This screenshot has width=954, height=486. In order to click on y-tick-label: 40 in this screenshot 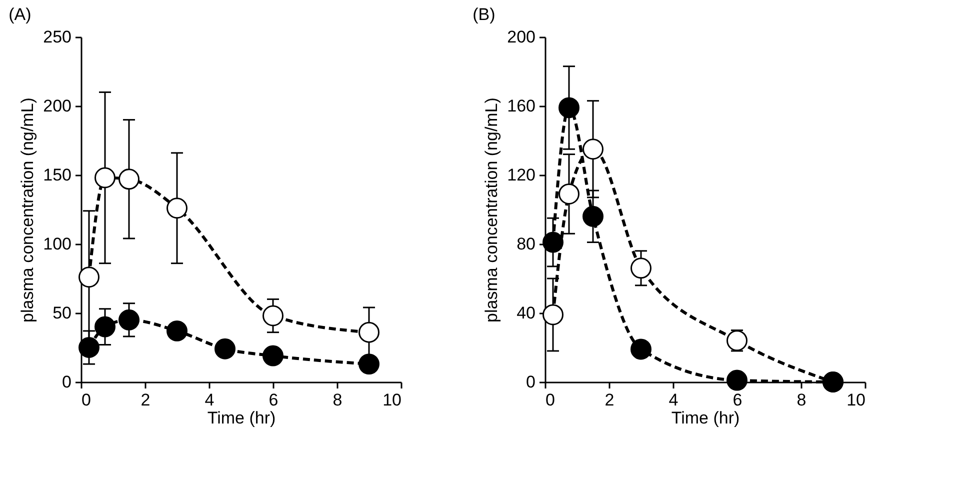, I will do `click(526, 313)`.